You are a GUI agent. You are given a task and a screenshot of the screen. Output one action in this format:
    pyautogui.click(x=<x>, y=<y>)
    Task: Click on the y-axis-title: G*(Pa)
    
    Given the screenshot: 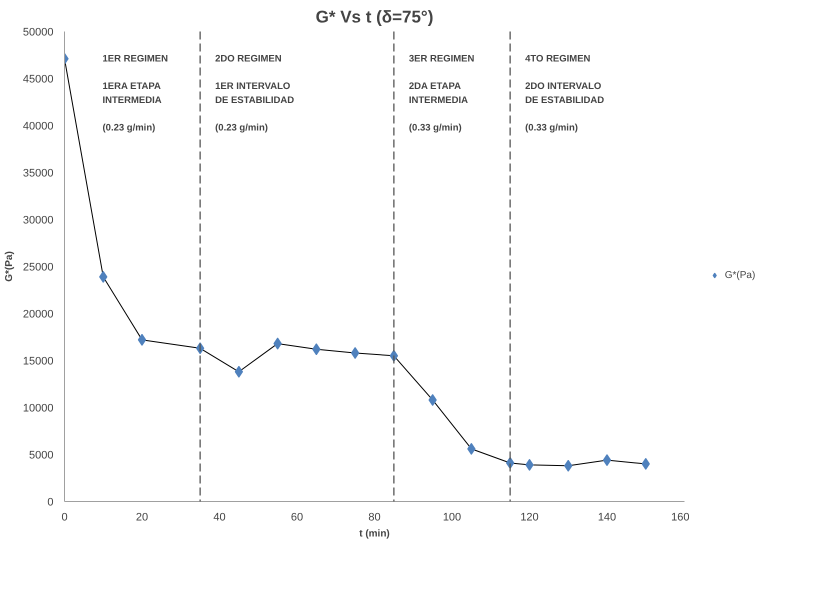 What is the action you would take?
    pyautogui.click(x=9, y=266)
    